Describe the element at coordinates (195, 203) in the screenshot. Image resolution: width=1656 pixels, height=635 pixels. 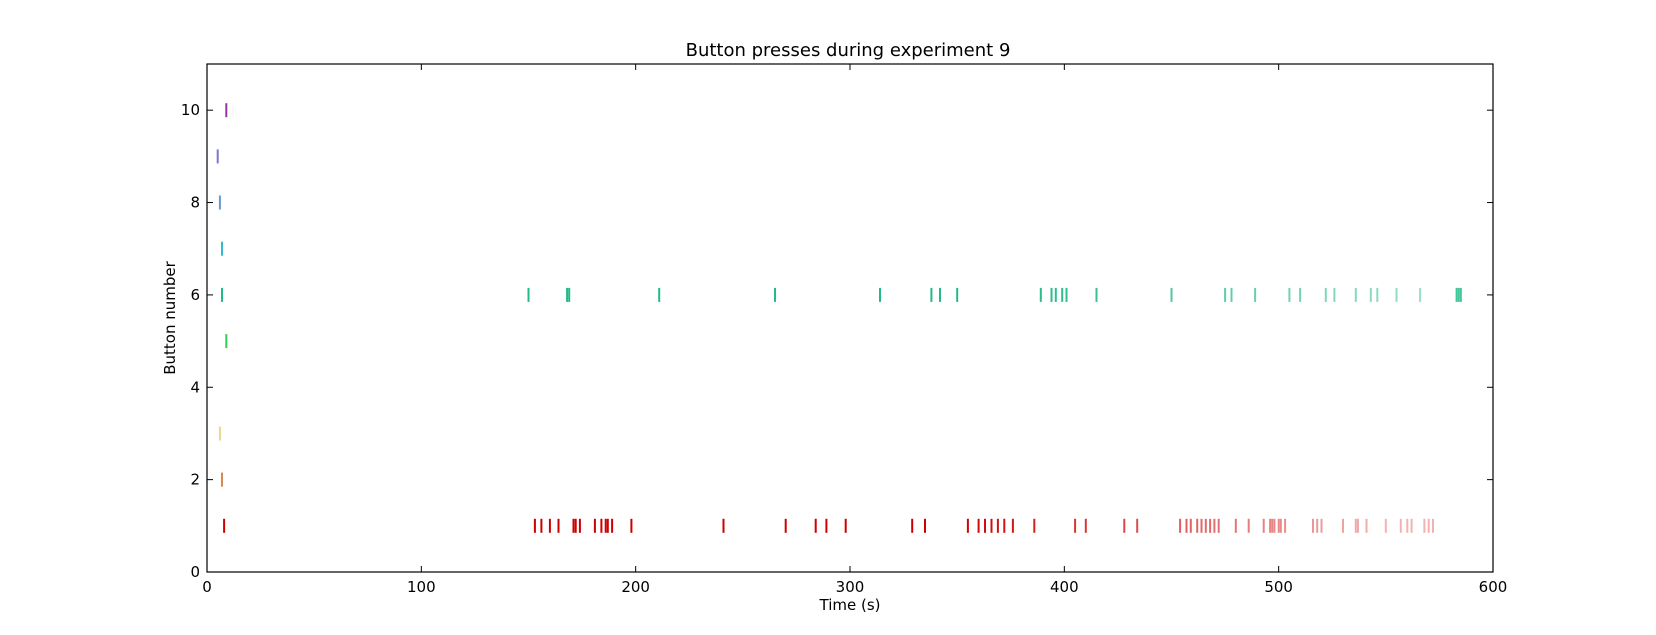
I see `y-tick-label: 8` at that location.